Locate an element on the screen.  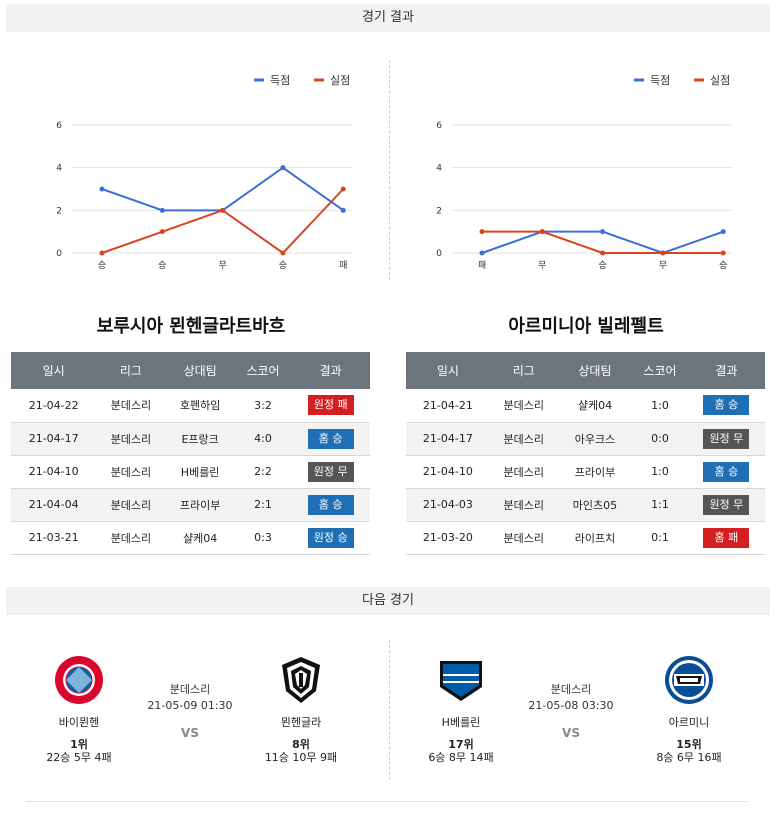
cell-result: 원정 승 is located at coordinates (330, 538).